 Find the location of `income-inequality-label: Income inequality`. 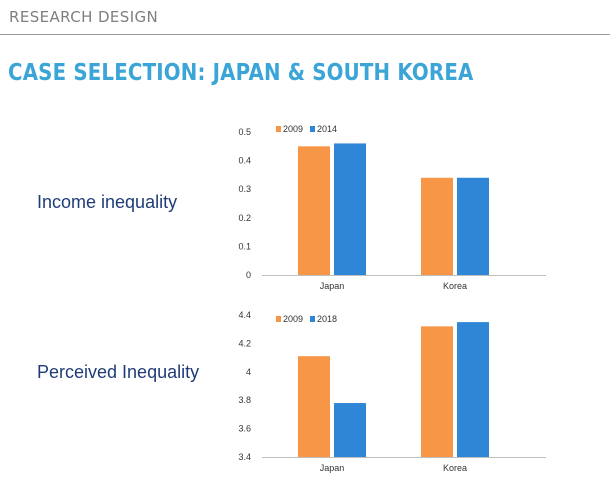

income-inequality-label: Income inequality is located at coordinates (107, 202).